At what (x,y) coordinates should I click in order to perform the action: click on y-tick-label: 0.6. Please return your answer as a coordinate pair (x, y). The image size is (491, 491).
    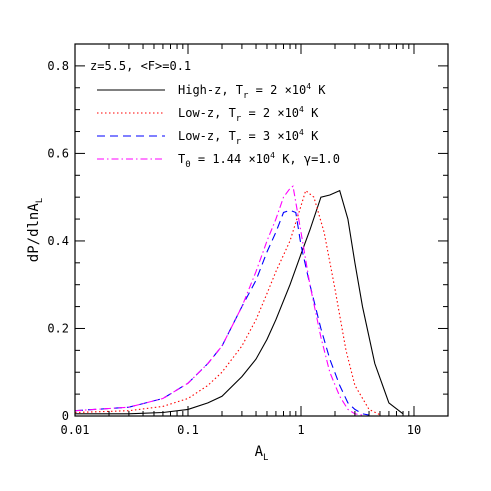
    Looking at the image, I should click on (58, 153).